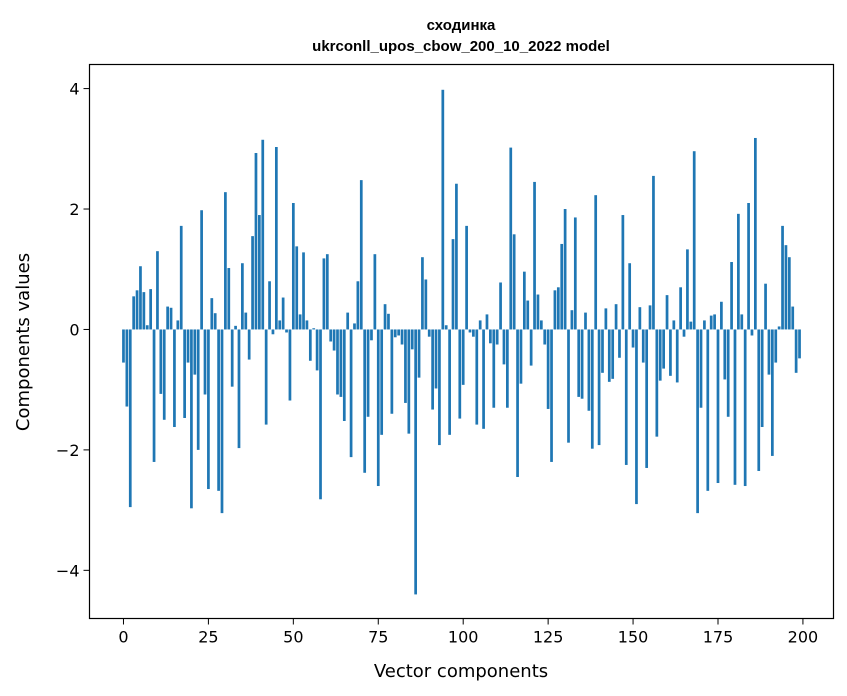  What do you see at coordinates (378, 637) in the screenshot?
I see `x-tick-label: 75` at bounding box center [378, 637].